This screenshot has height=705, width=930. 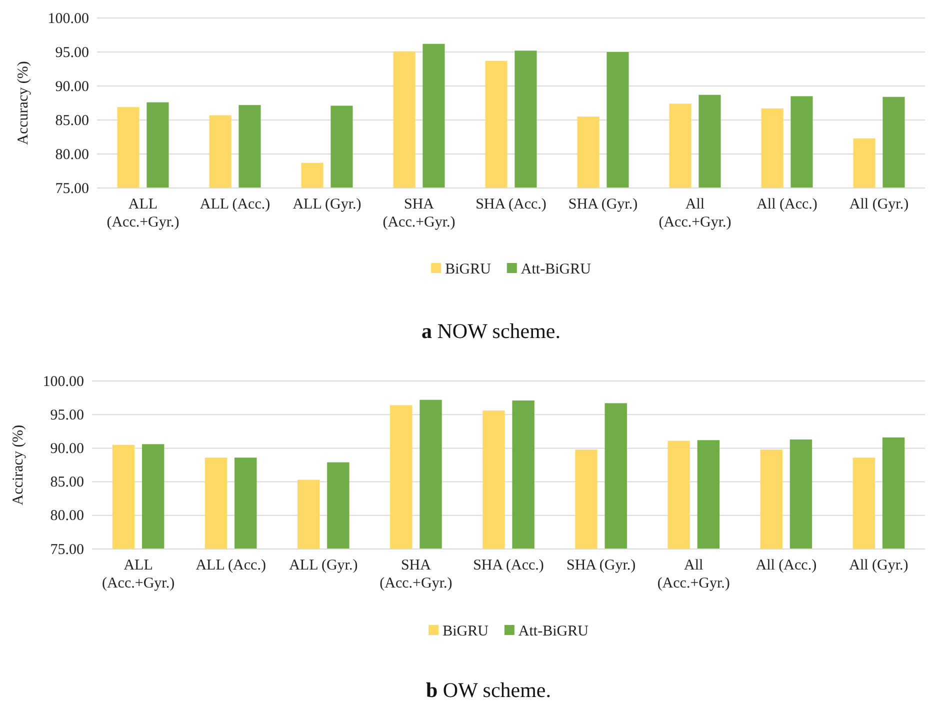 What do you see at coordinates (23, 103) in the screenshot?
I see `y-axis-title: Accuracy (%)` at bounding box center [23, 103].